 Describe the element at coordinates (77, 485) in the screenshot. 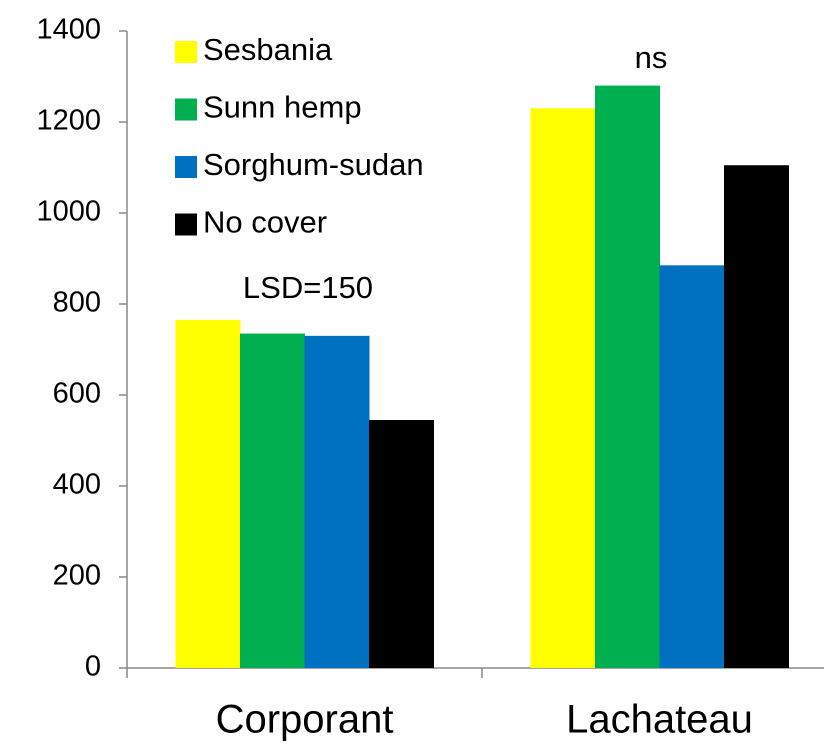

I see `y-tick-label: 400` at that location.